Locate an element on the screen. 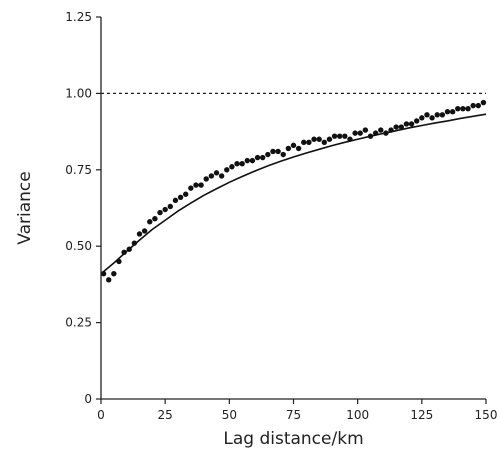 The height and width of the screenshot is (461, 497). y-tick-label: 0 is located at coordinates (88, 399).